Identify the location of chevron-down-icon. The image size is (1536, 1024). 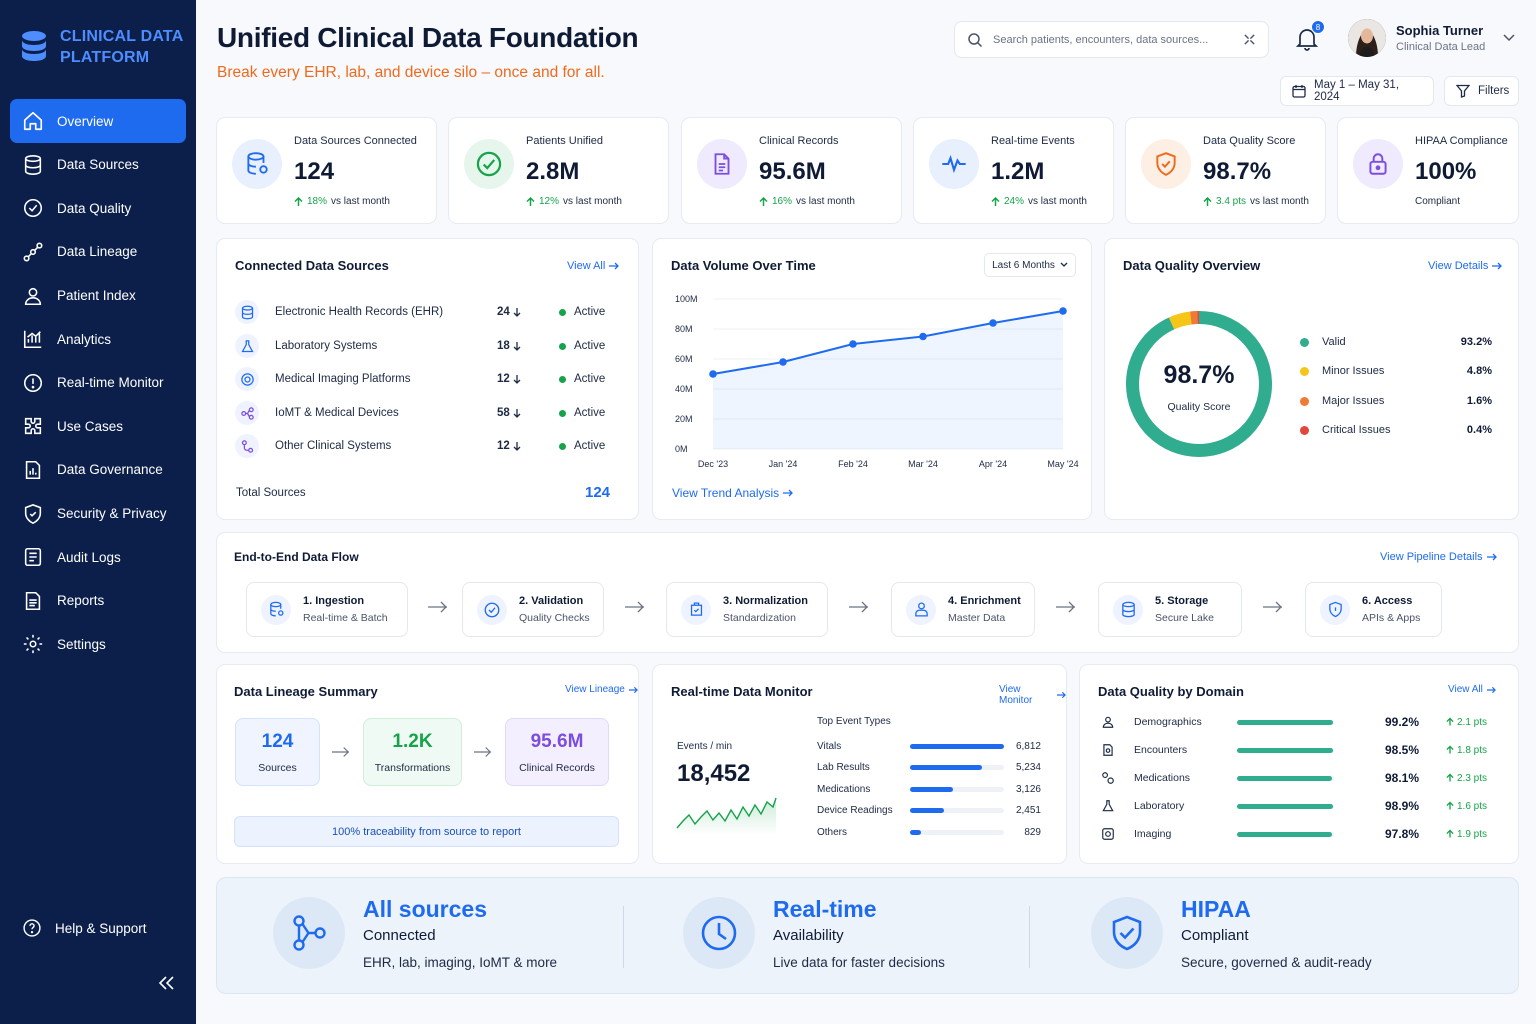
(1509, 38).